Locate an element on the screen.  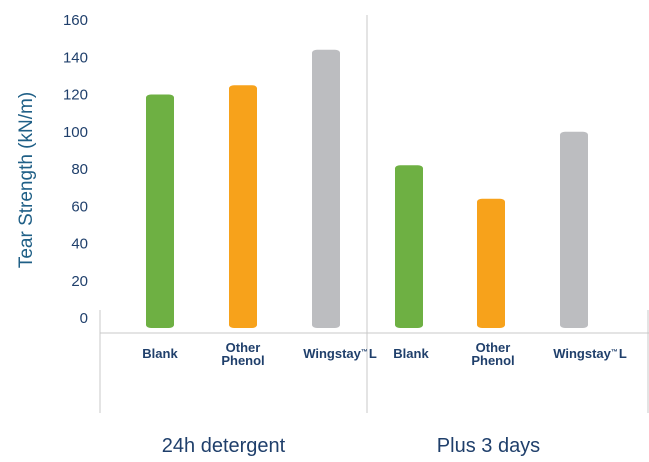
y-axis-label: Tear Strength (kN/m) is located at coordinates (26, 180).